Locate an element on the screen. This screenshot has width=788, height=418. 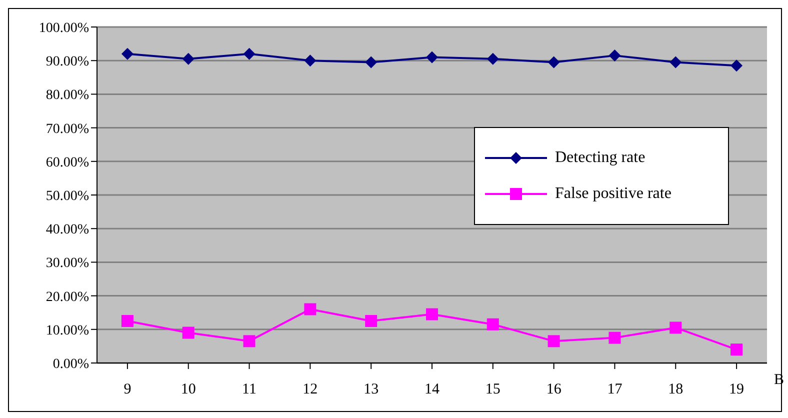
y-tick-label: 30.00% is located at coordinates (68, 264).